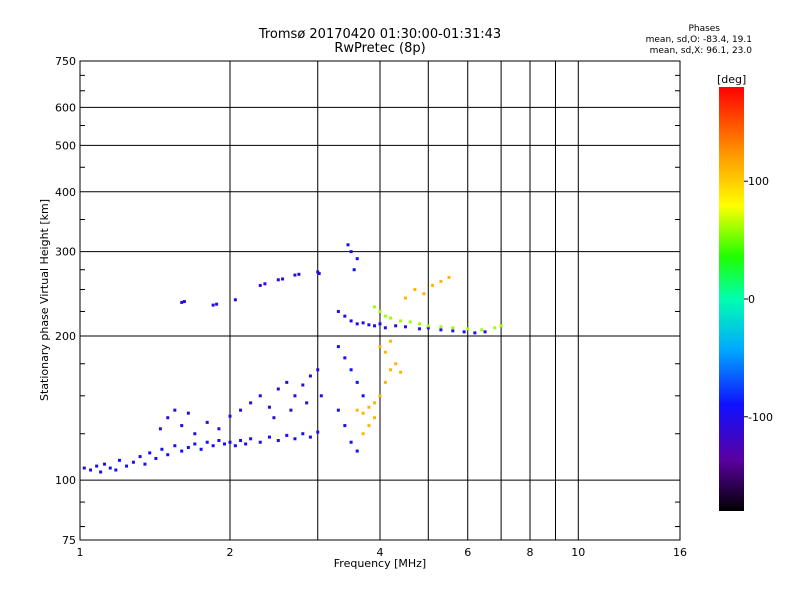 This screenshot has height=600, width=800. I want to click on y-tick-labels: 75 100 200 300 400 500 600 750, so click(65, 301).